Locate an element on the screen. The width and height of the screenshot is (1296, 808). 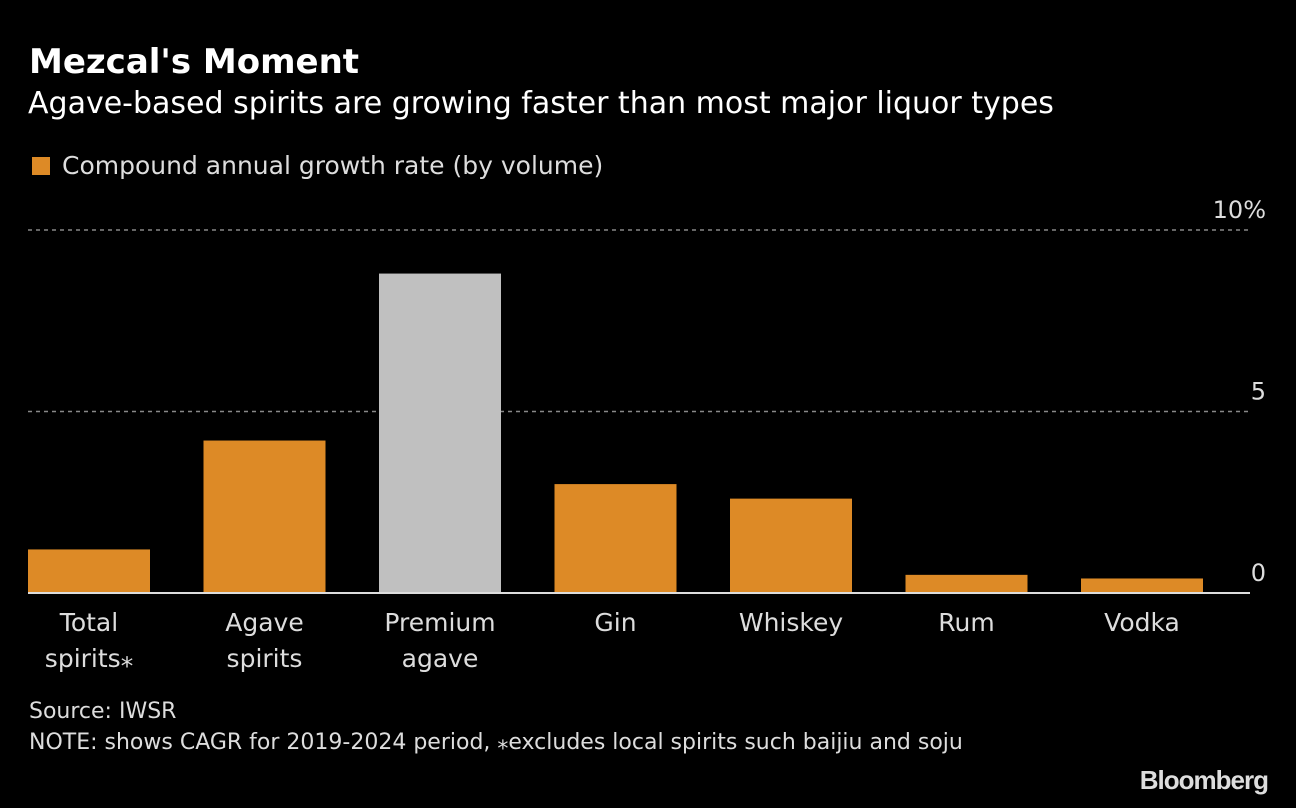
x-tick-label: Agave is located at coordinates (264, 622).